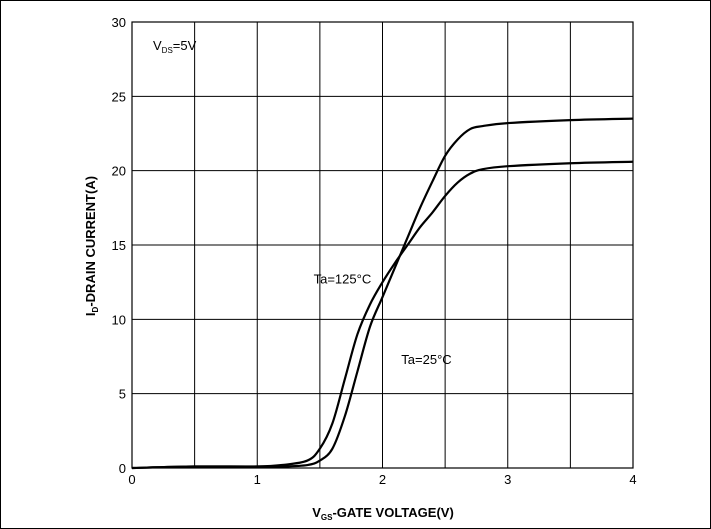 The image size is (711, 529). What do you see at coordinates (632, 479) in the screenshot?
I see `x-tick-label: 4` at bounding box center [632, 479].